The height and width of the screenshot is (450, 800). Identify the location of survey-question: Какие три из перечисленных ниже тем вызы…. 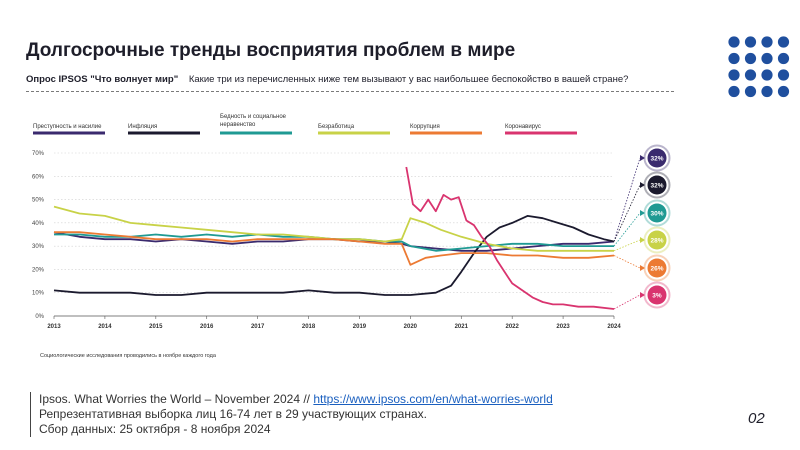
(408, 79).